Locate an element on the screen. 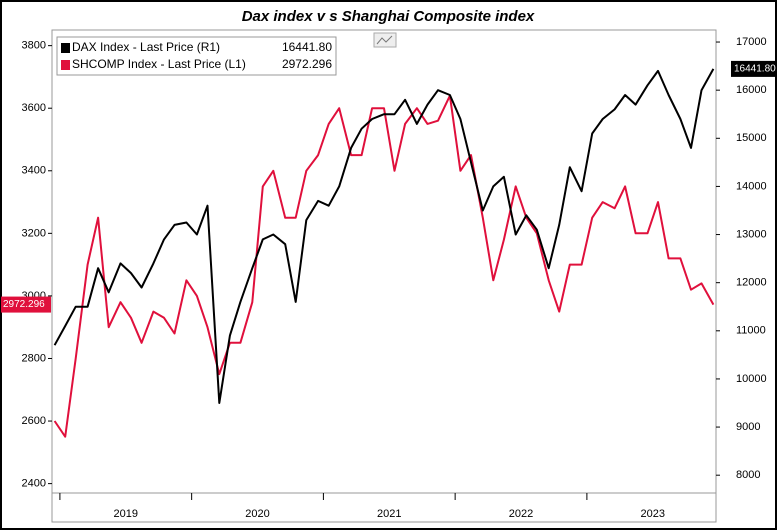 This screenshot has height=530, width=777. y-tick-label: 3600 is located at coordinates (34, 108).